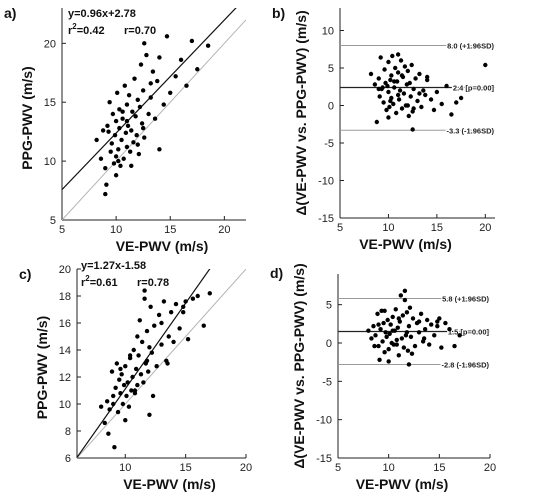  I want to click on x-tick-label: 20, so click(490, 468).